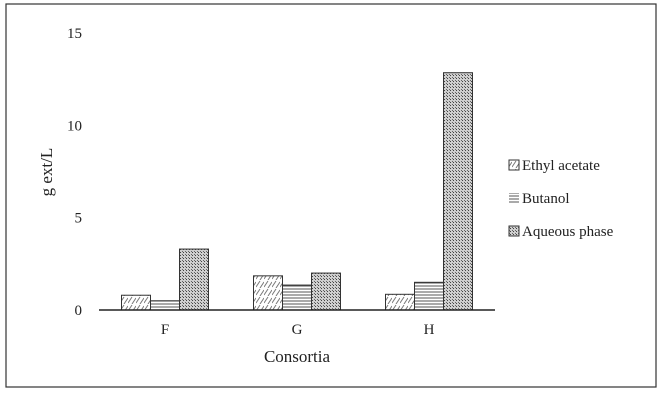 This screenshot has width=663, height=395. What do you see at coordinates (297, 356) in the screenshot?
I see `x-axis-label: Consortia` at bounding box center [297, 356].